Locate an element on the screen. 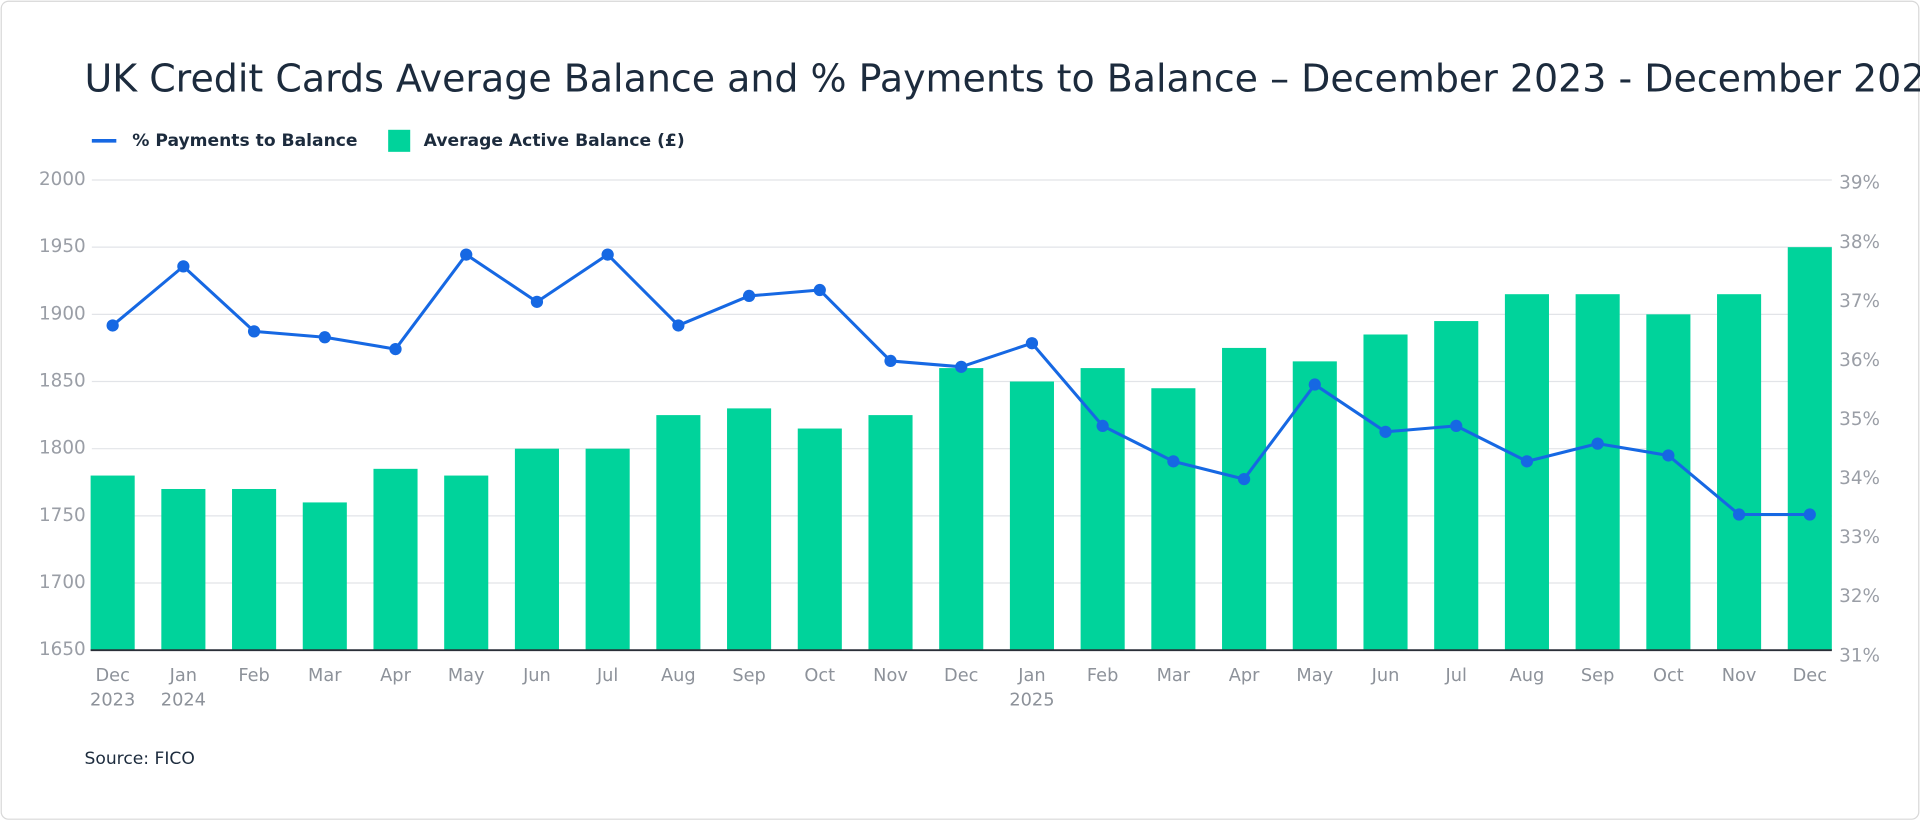 Image resolution: width=1920 pixels, height=821 pixels. y-tick-label: 1900 is located at coordinates (62, 313).